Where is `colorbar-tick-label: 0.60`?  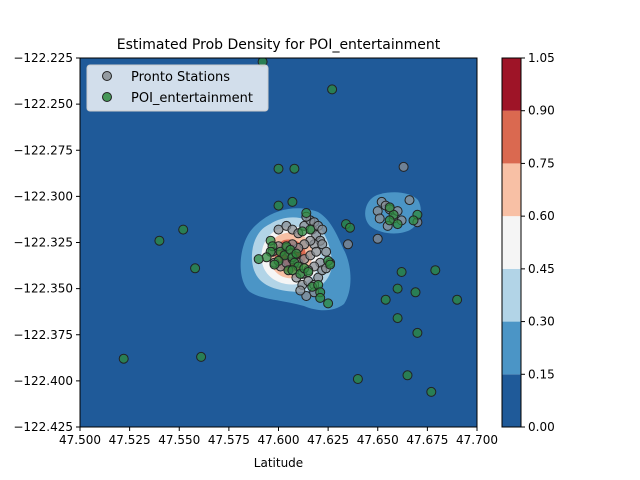 colorbar-tick-label: 0.60 is located at coordinates (541, 216).